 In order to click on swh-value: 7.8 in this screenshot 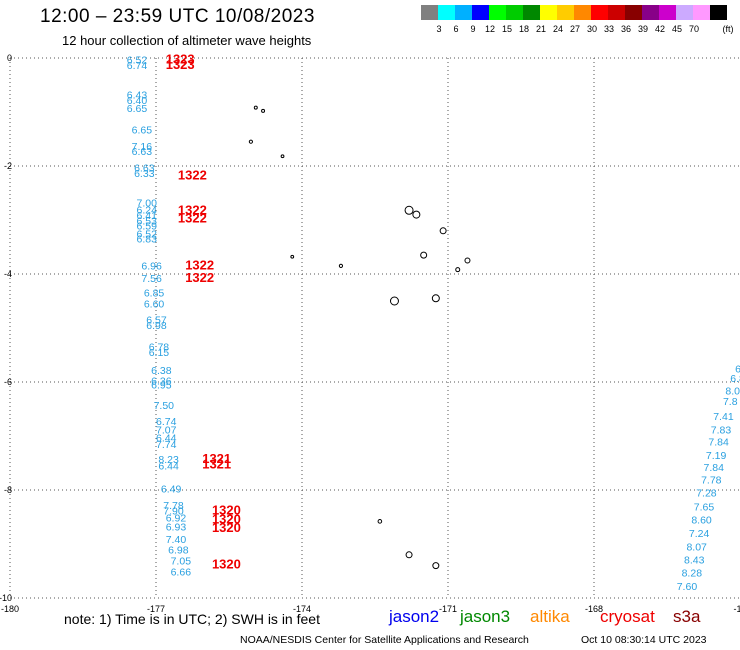, I will do `click(730, 402)`.